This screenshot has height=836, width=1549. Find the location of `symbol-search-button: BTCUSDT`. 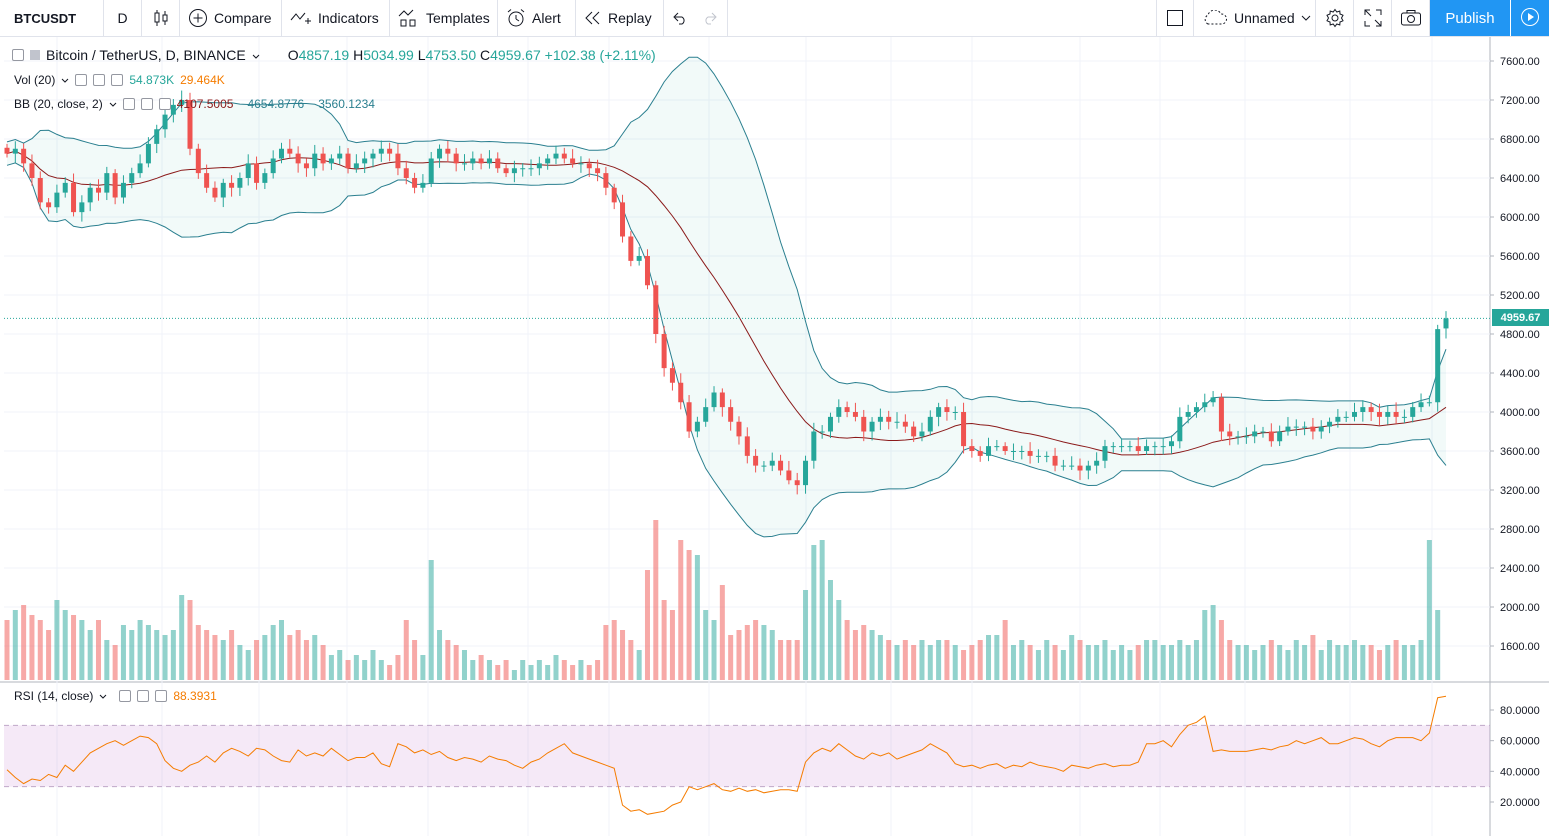

symbol-search-button: BTCUSDT is located at coordinates (52, 18).